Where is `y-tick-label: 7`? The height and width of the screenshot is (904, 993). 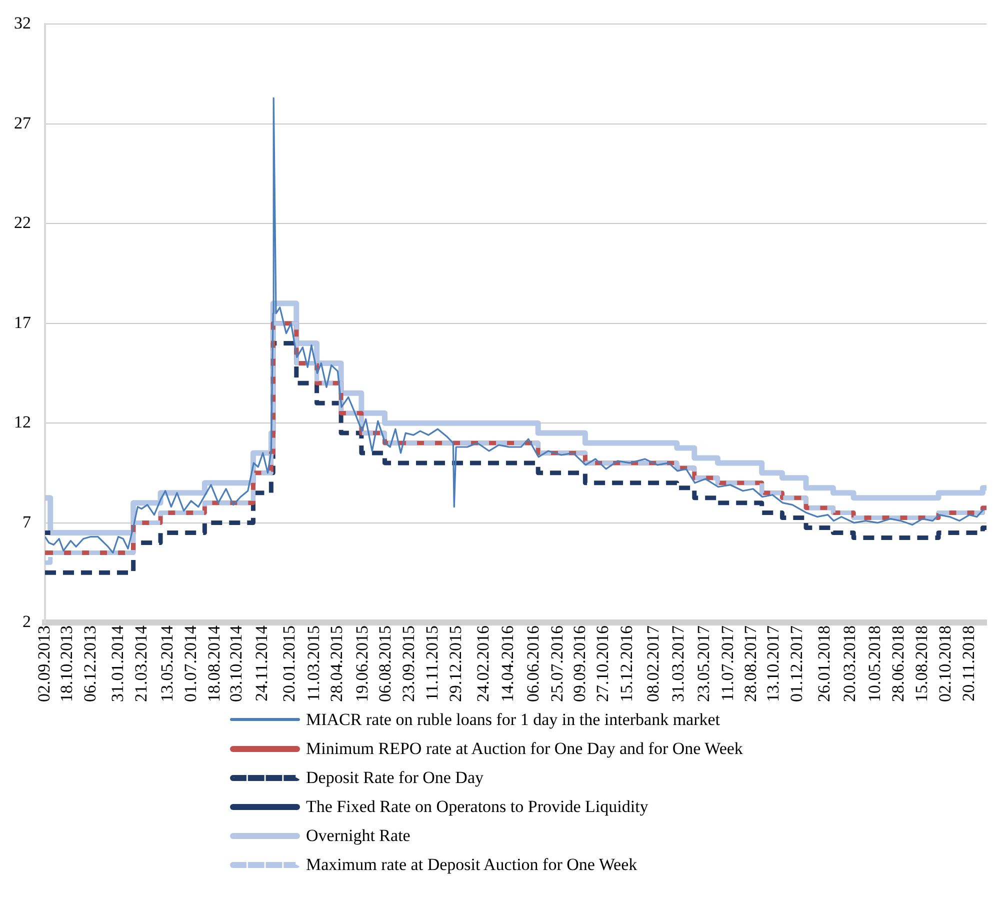
y-tick-label: 7 is located at coordinates (27, 522).